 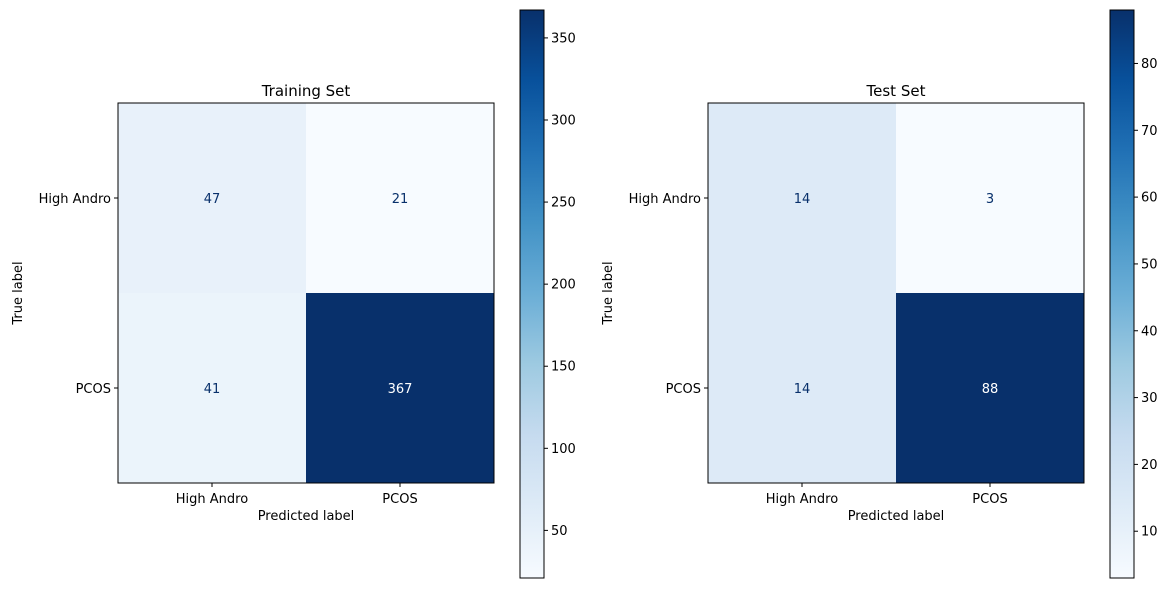 I want to click on cell-value-label: 21, so click(x=400, y=199).